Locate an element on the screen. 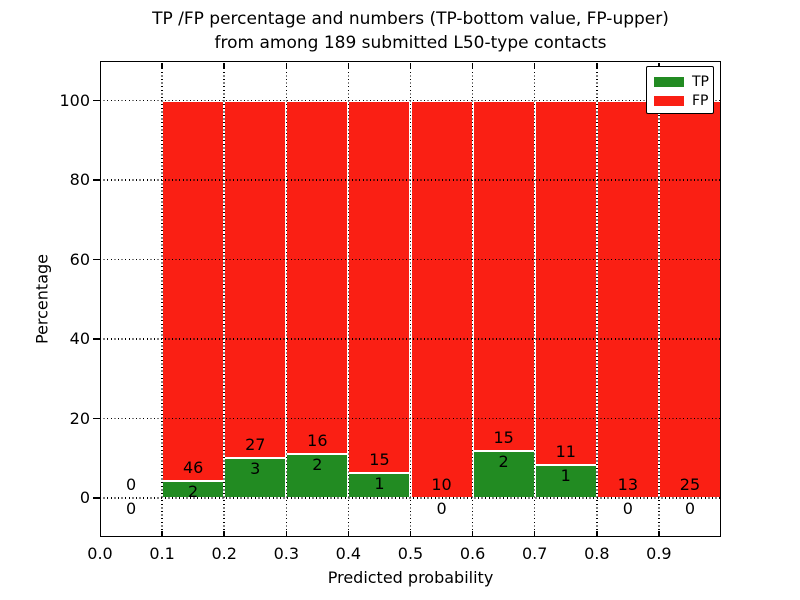 This screenshot has width=800, height=600. fp-count-label: 10 is located at coordinates (441, 484).